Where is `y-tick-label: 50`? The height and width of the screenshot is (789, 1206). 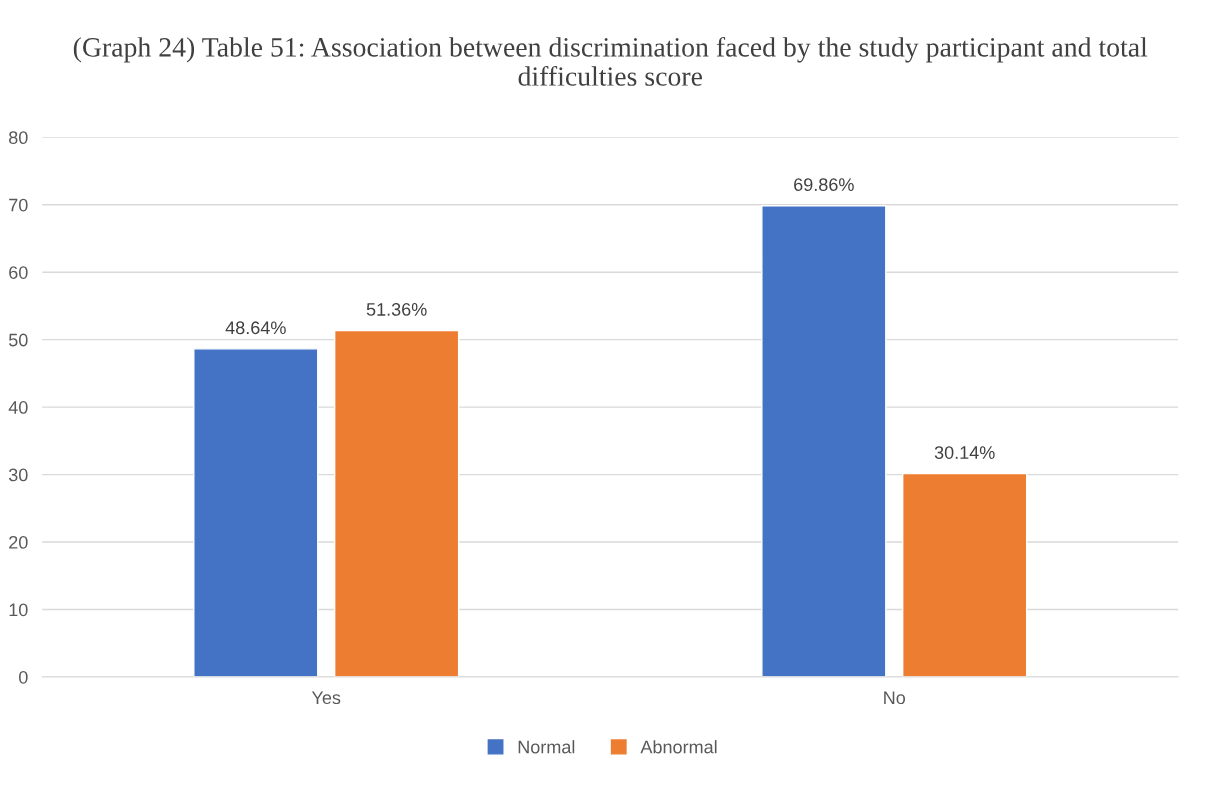 y-tick-label: 50 is located at coordinates (18, 340).